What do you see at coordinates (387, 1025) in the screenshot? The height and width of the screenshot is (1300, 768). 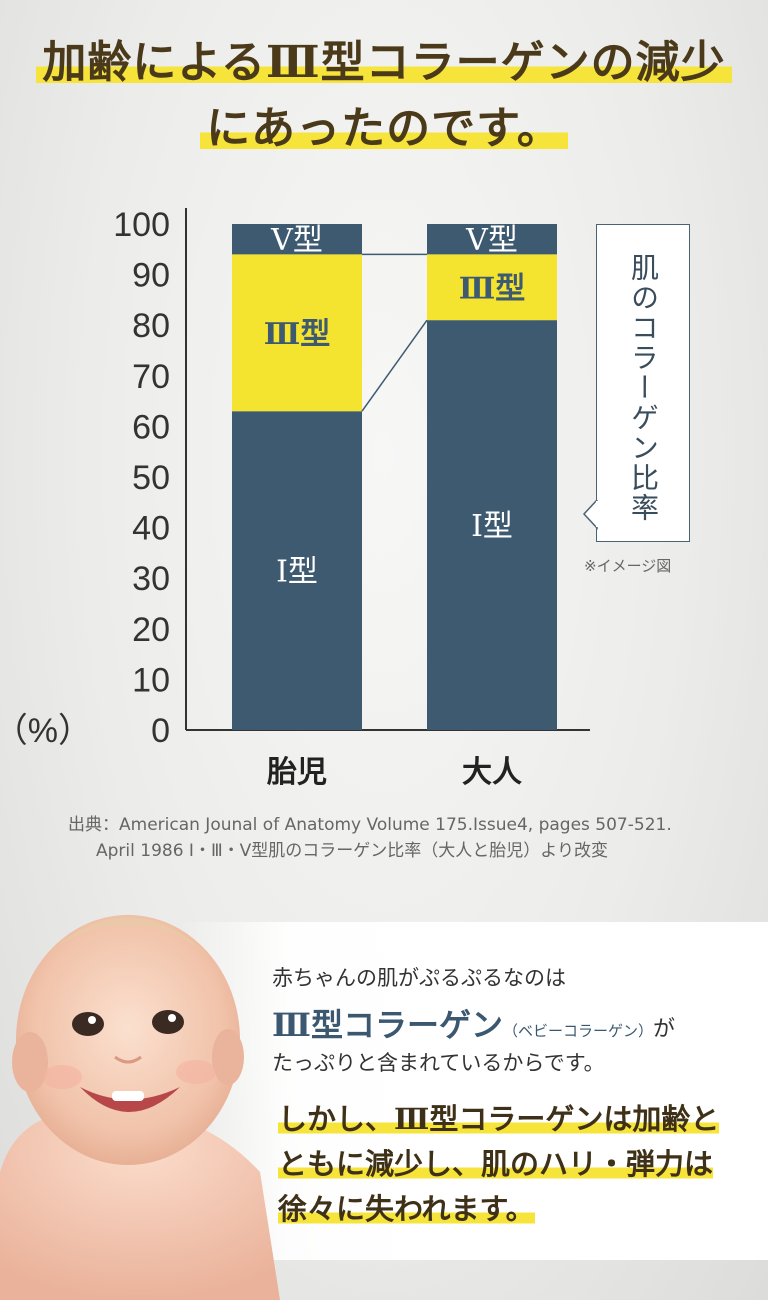 I see `collagen-type3-text: Ⅲ型コラーゲン` at bounding box center [387, 1025].